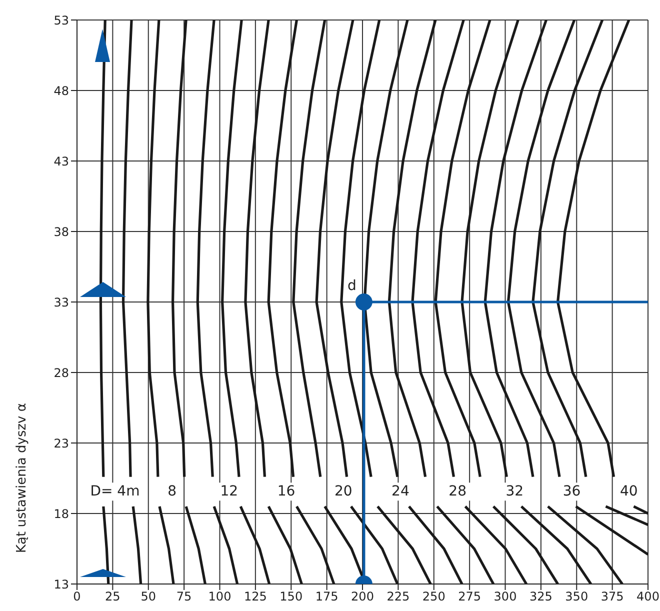 The height and width of the screenshot is (611, 660). What do you see at coordinates (112, 597) in the screenshot?
I see `x-tick-label: 25` at bounding box center [112, 597].